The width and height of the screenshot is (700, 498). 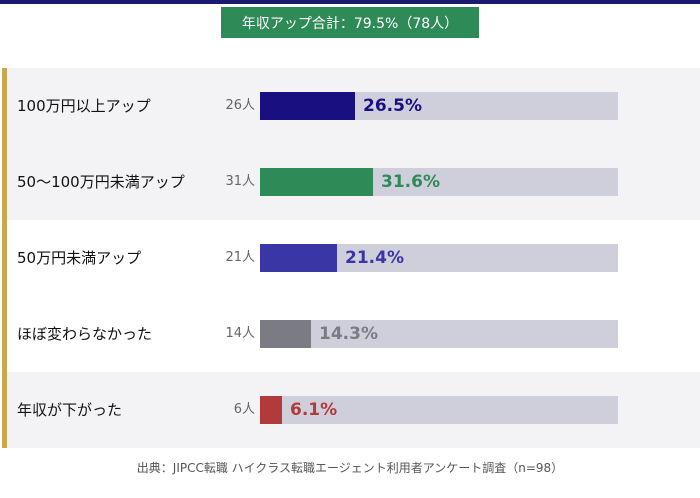 I want to click on summary-badge: 年収アップ合計：79.5%（78人）, so click(x=350, y=22).